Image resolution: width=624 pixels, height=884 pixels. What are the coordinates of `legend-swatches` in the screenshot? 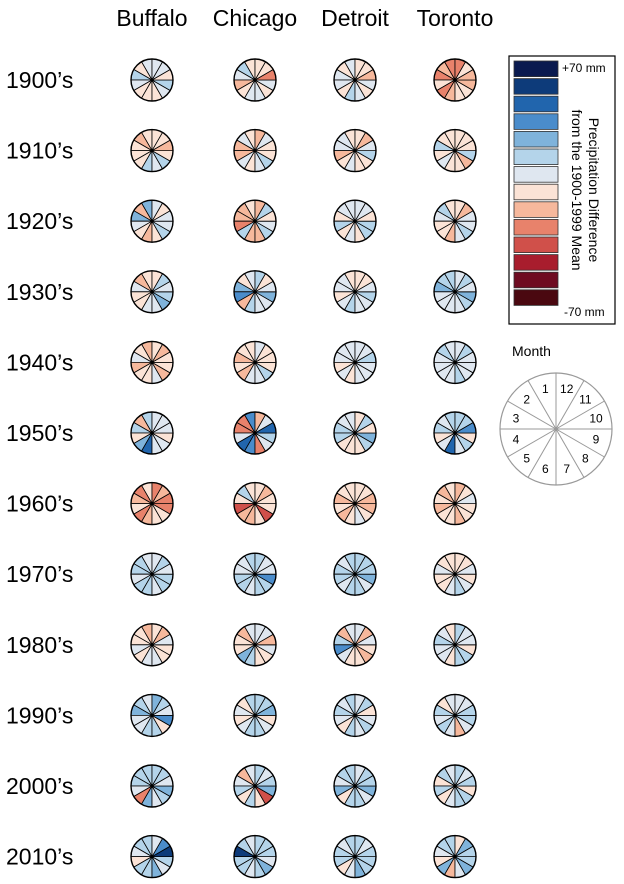 It's located at (536, 183).